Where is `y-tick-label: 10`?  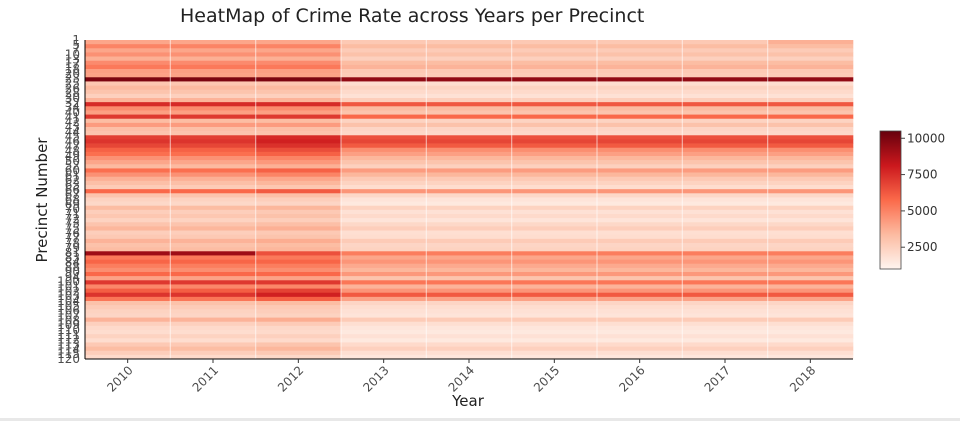
y-tick-label: 10 is located at coordinates (72, 55).